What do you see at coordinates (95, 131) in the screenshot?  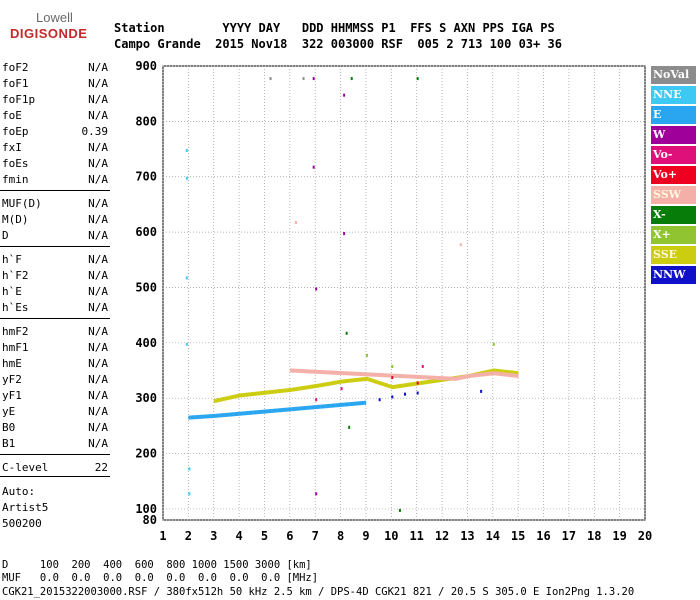 I see `param-value: 0.39` at bounding box center [95, 131].